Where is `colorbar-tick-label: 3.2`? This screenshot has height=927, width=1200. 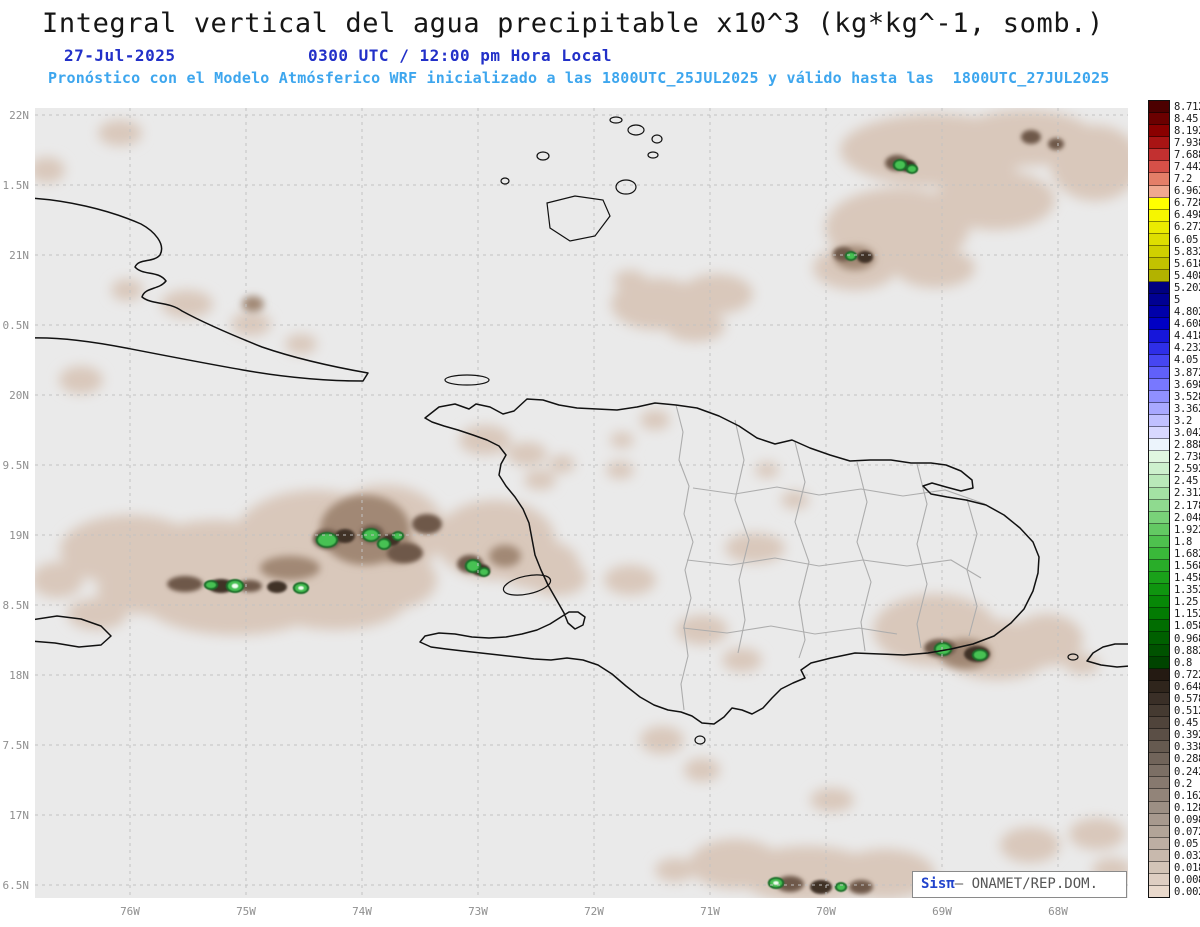 colorbar-tick-label: 3.2 is located at coordinates (1183, 420).